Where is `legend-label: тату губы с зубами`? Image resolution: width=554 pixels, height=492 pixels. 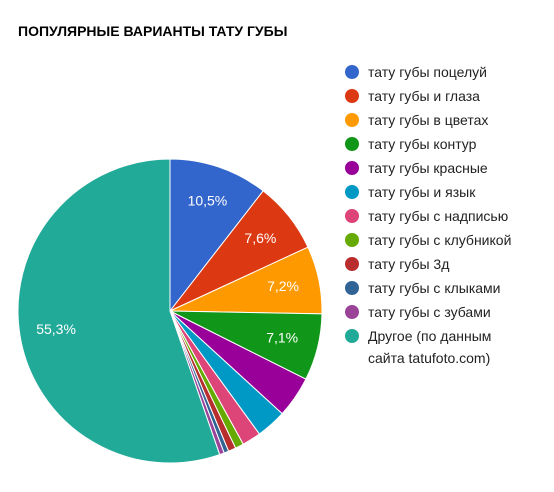
legend-label: тату губы с зубами is located at coordinates (429, 312).